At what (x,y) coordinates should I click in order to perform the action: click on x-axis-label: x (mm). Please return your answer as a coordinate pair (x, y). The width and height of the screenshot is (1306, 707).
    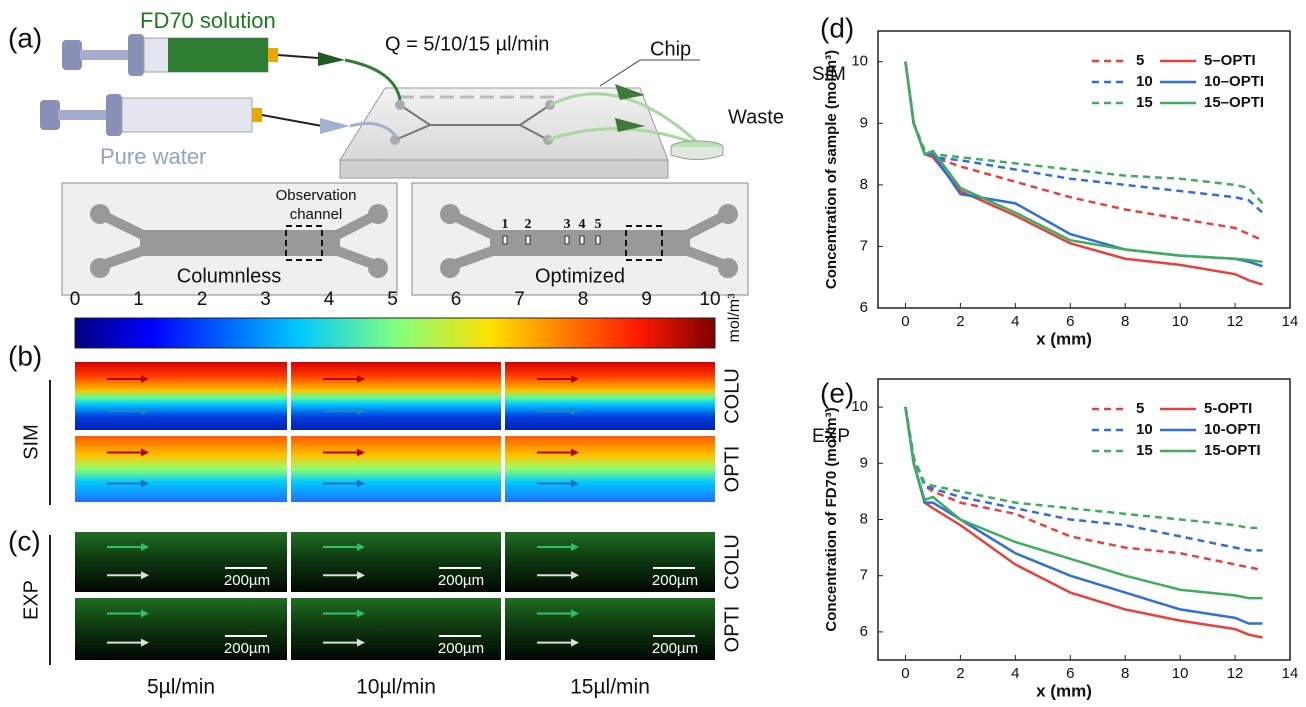
    Looking at the image, I should click on (1064, 338).